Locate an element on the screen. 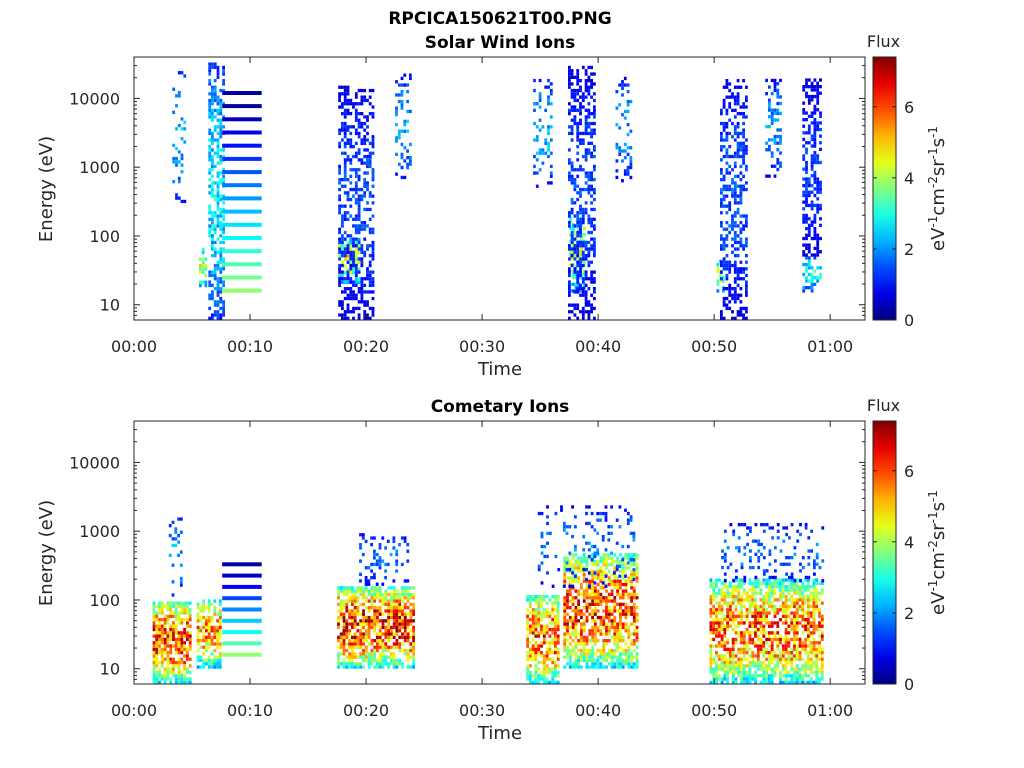 This screenshot has width=1024, height=768. flux-band is located at coordinates (242, 132).